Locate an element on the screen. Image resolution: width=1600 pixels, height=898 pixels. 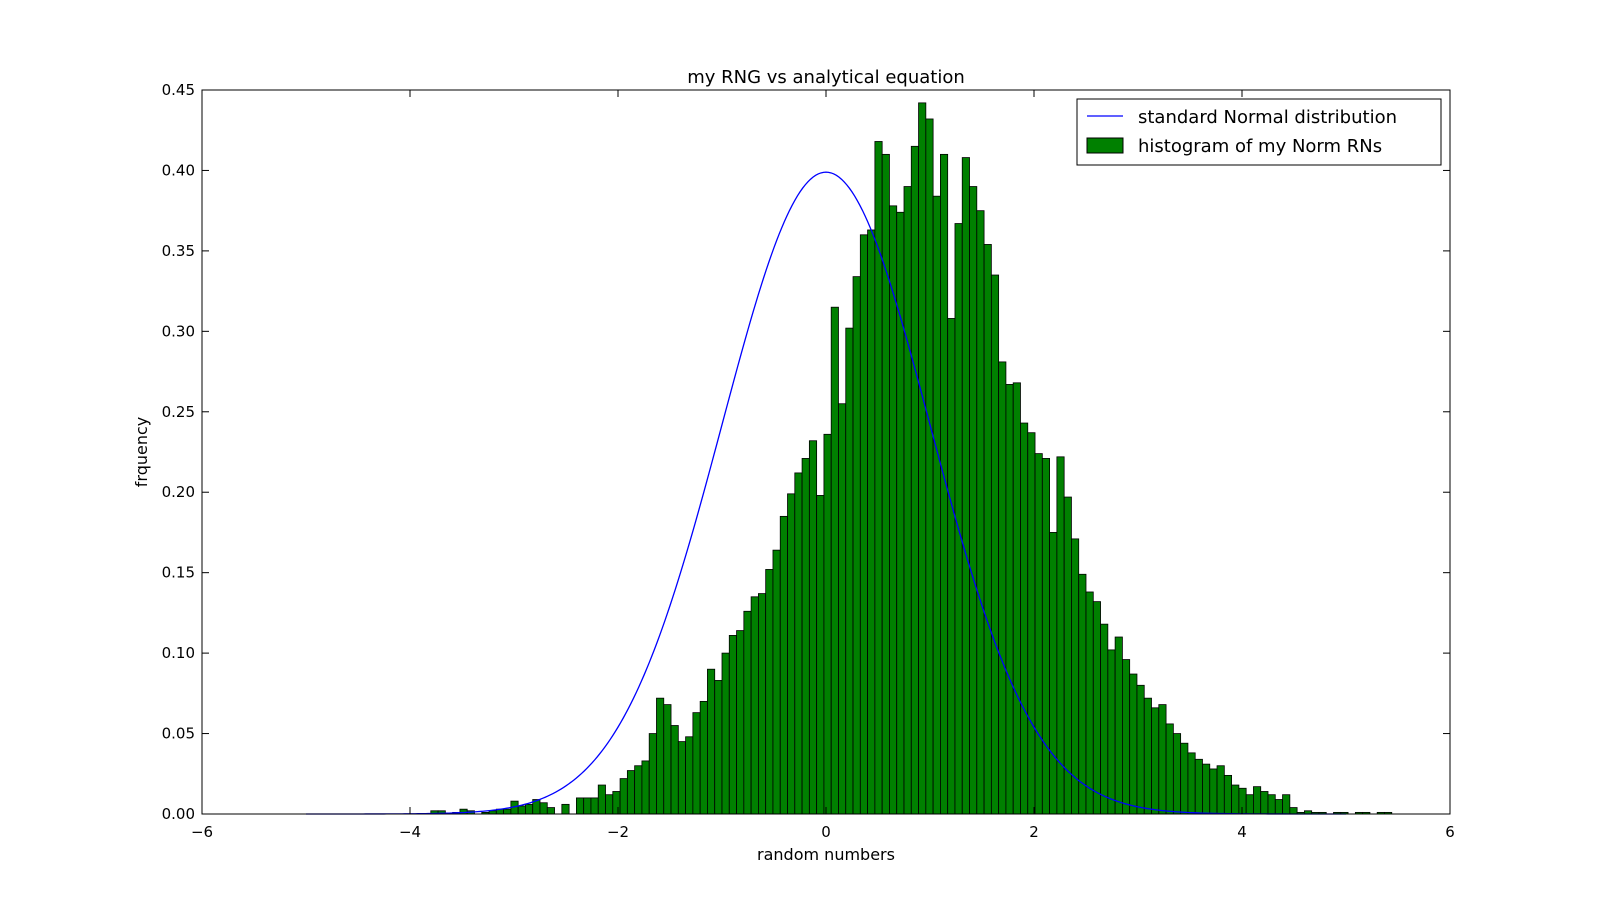
y-tick-label: 0.35 is located at coordinates (178, 251).